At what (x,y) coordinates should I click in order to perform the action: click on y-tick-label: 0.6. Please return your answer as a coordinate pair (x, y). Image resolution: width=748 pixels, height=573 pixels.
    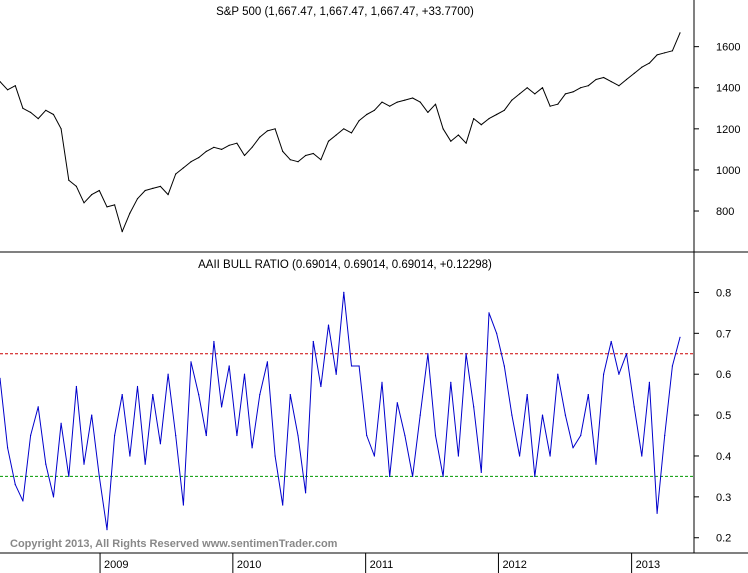
    Looking at the image, I should click on (723, 375).